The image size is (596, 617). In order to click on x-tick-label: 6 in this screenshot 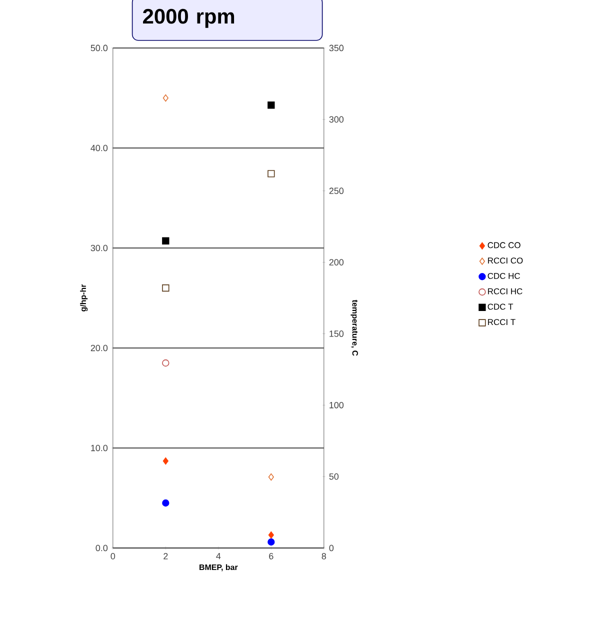, I will do `click(271, 556)`.